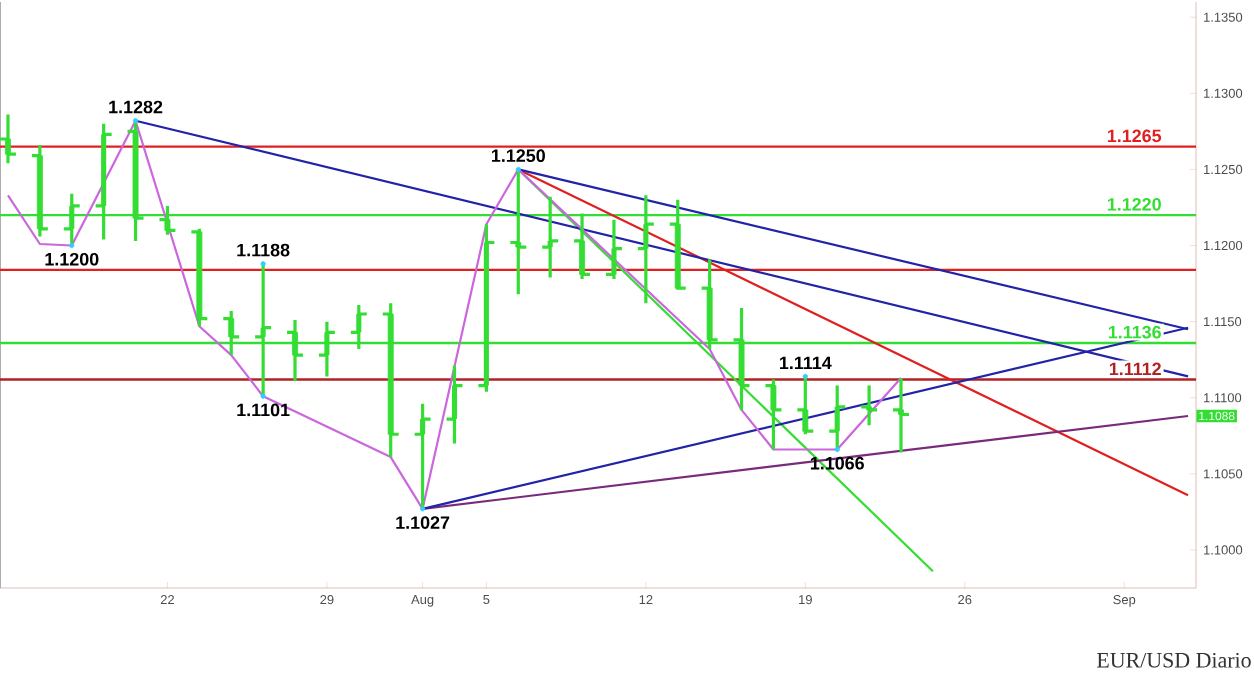  I want to click on data-label: 1.1114, so click(806, 363).